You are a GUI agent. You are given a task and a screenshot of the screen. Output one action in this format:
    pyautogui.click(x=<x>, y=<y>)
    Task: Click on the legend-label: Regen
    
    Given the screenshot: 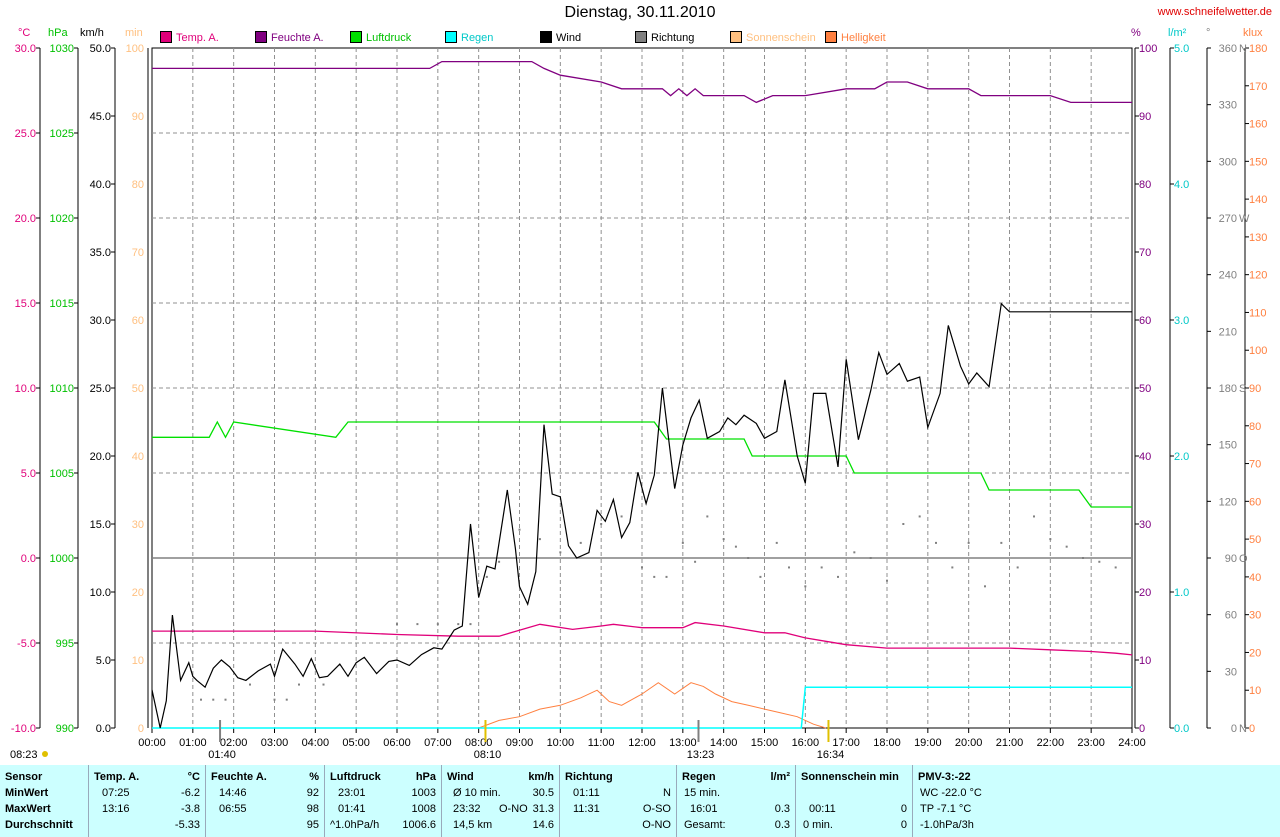 What is the action you would take?
    pyautogui.click(x=477, y=38)
    